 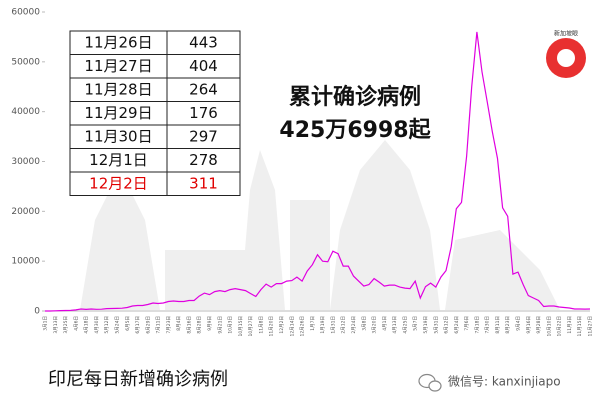 What do you see at coordinates (118, 136) in the screenshot?
I see `table-date: 11月30日` at bounding box center [118, 136].